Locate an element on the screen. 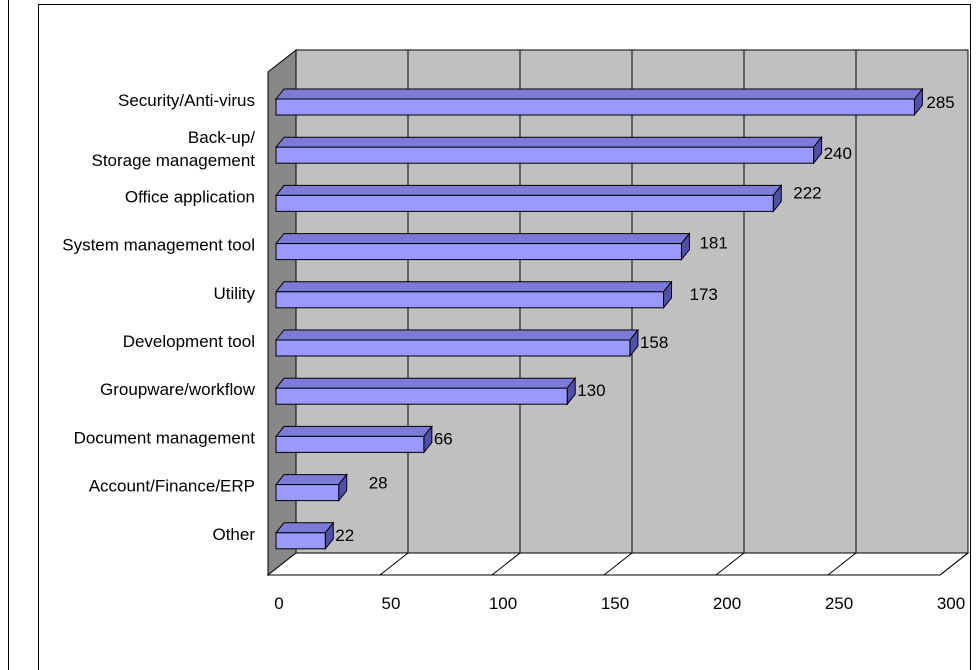  category-label-line: Other is located at coordinates (233, 534).